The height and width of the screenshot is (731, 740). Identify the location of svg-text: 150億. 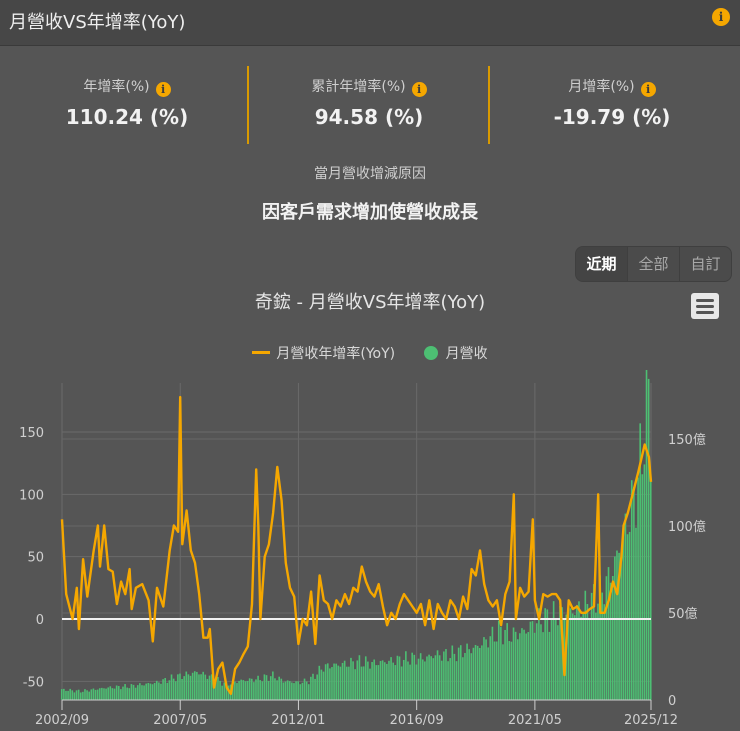
(687, 440).